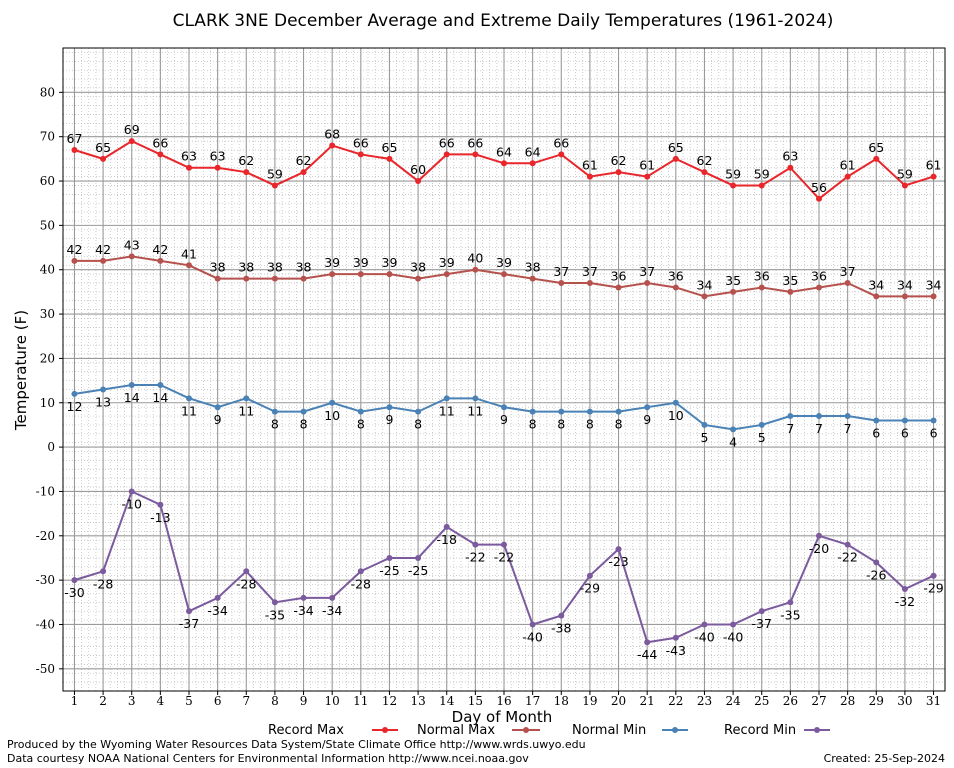  Describe the element at coordinates (647, 165) in the screenshot. I see `data-label-record-max: 61` at that location.